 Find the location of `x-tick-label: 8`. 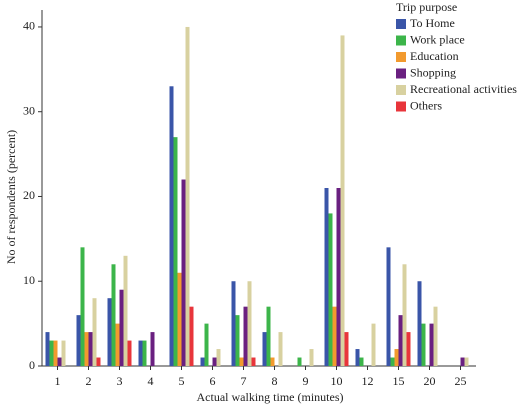

x-tick-label: 8 is located at coordinates (275, 381).